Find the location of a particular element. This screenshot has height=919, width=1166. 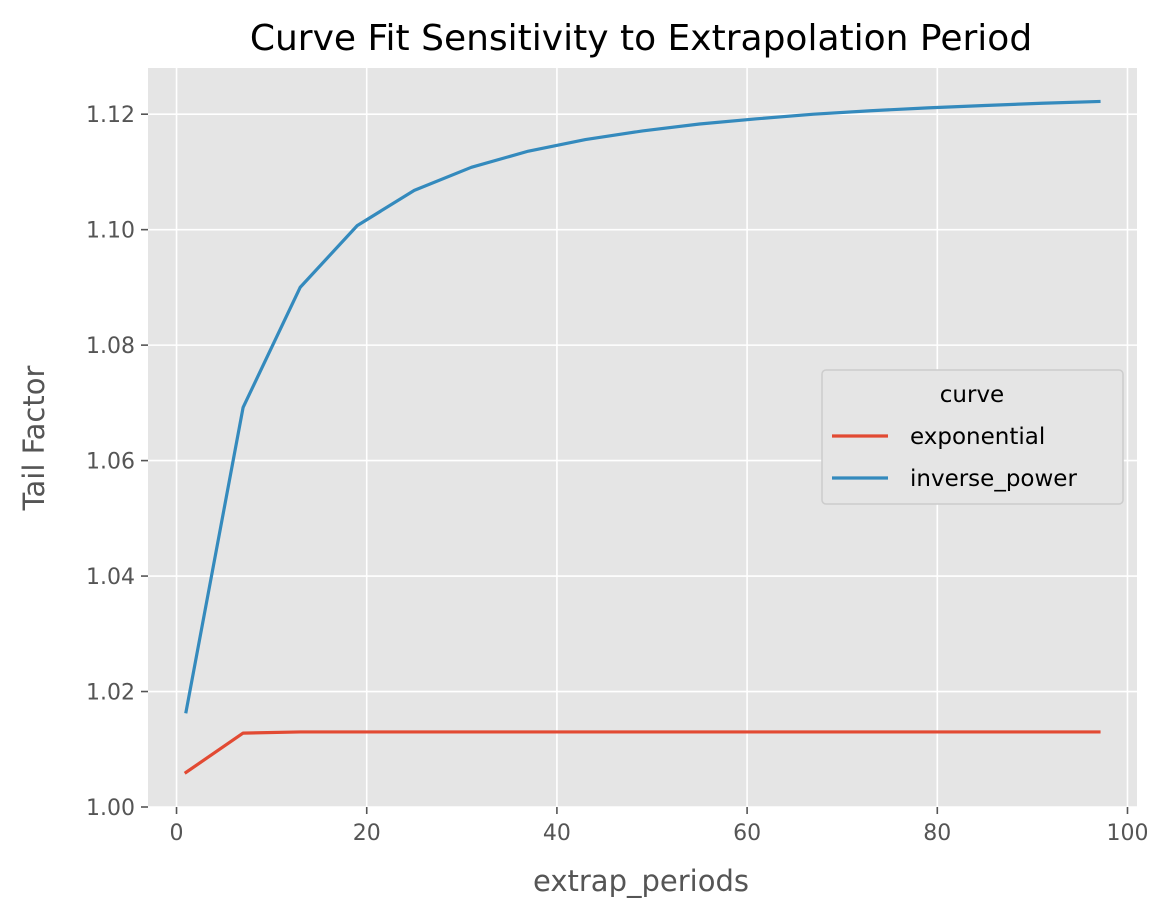

x-axis-label: extrap_periods is located at coordinates (641, 881).